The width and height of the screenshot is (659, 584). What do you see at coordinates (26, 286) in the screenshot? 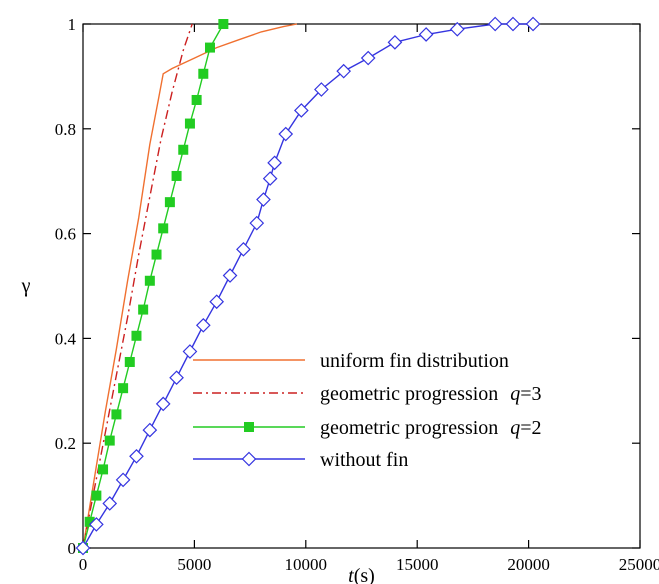
I see `y-axis-label: γ` at bounding box center [26, 286].